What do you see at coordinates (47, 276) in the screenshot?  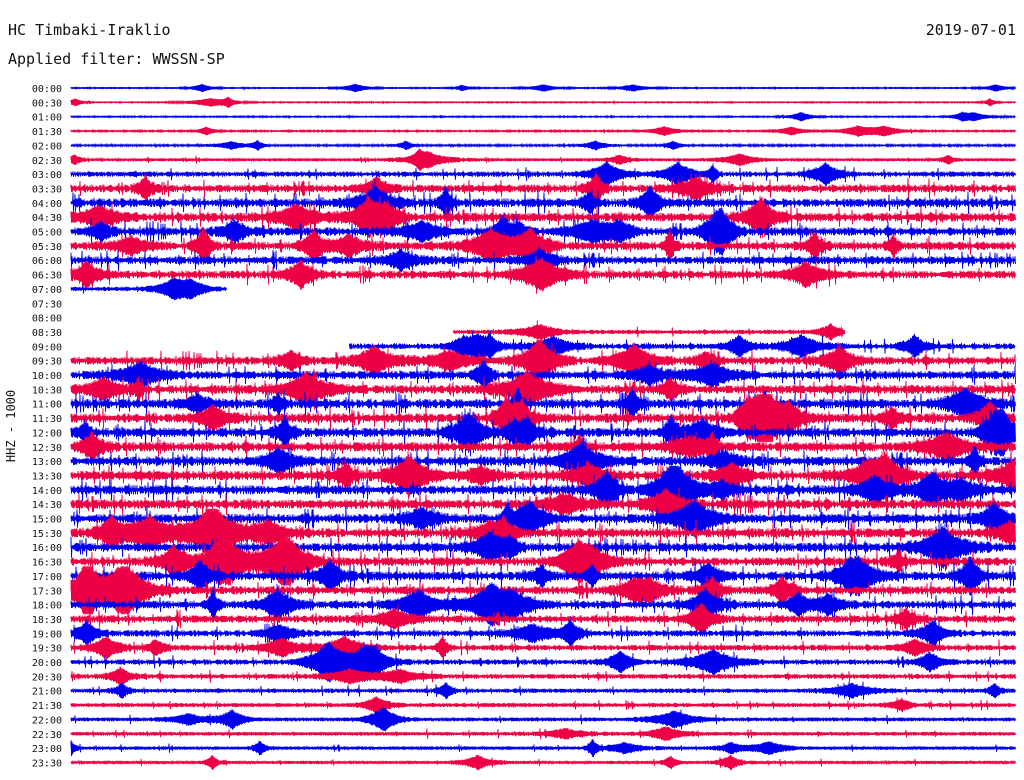 I see `row-label: 06:30` at bounding box center [47, 276].